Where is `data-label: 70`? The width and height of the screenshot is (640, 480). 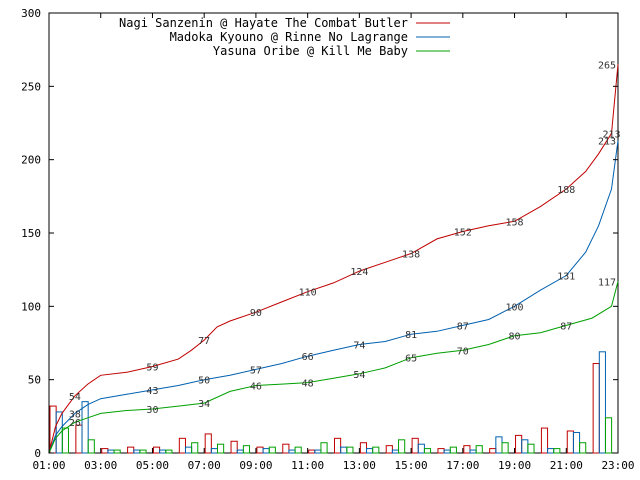 data-label: 70 is located at coordinates (463, 351).